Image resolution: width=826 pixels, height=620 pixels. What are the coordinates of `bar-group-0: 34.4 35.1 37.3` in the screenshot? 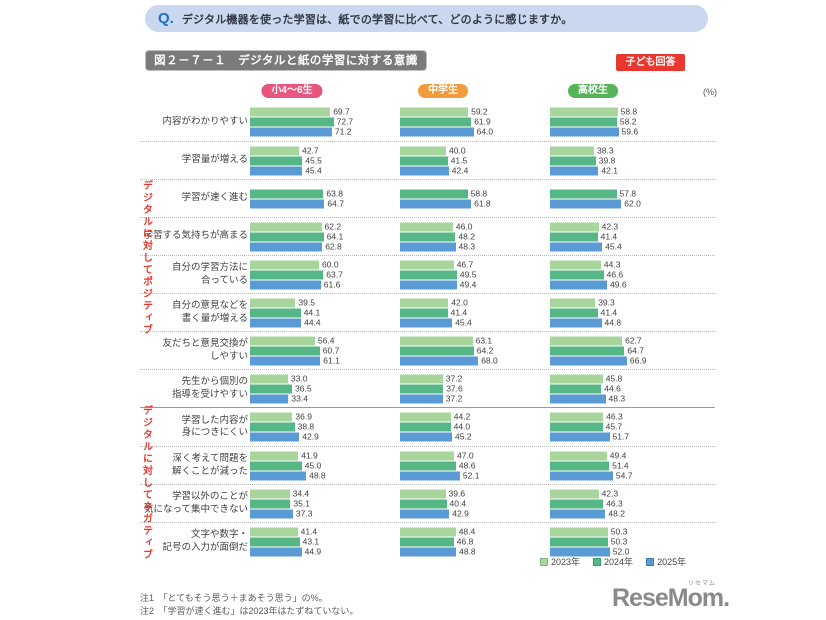 It's located at (281, 503).